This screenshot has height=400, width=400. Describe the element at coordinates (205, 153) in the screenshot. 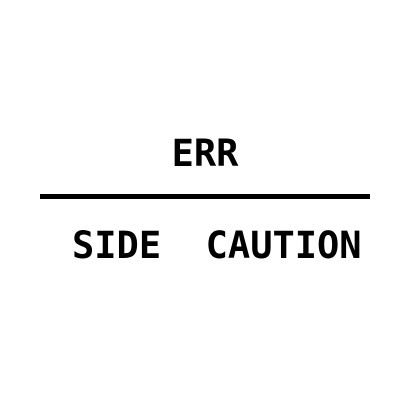

I see `top-message: ERR` at that location.